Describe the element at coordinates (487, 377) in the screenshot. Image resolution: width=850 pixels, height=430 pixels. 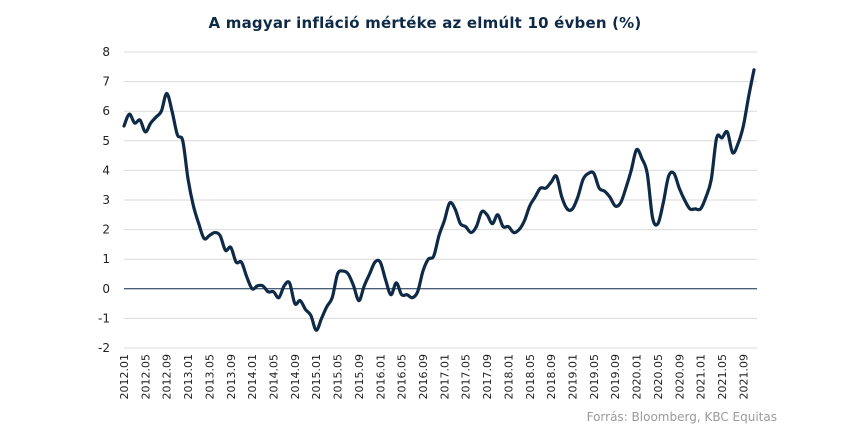
I see `x-tick-label: 2017.09` at that location.